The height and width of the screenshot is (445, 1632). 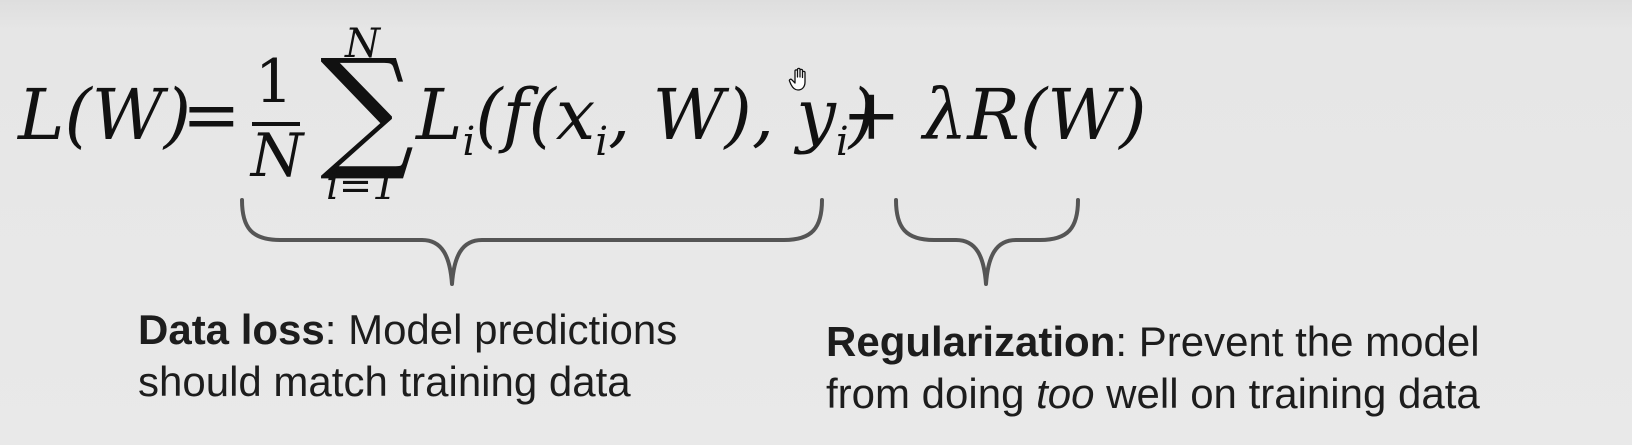 What do you see at coordinates (276, 124) in the screenshot?
I see `fraction-bar` at bounding box center [276, 124].